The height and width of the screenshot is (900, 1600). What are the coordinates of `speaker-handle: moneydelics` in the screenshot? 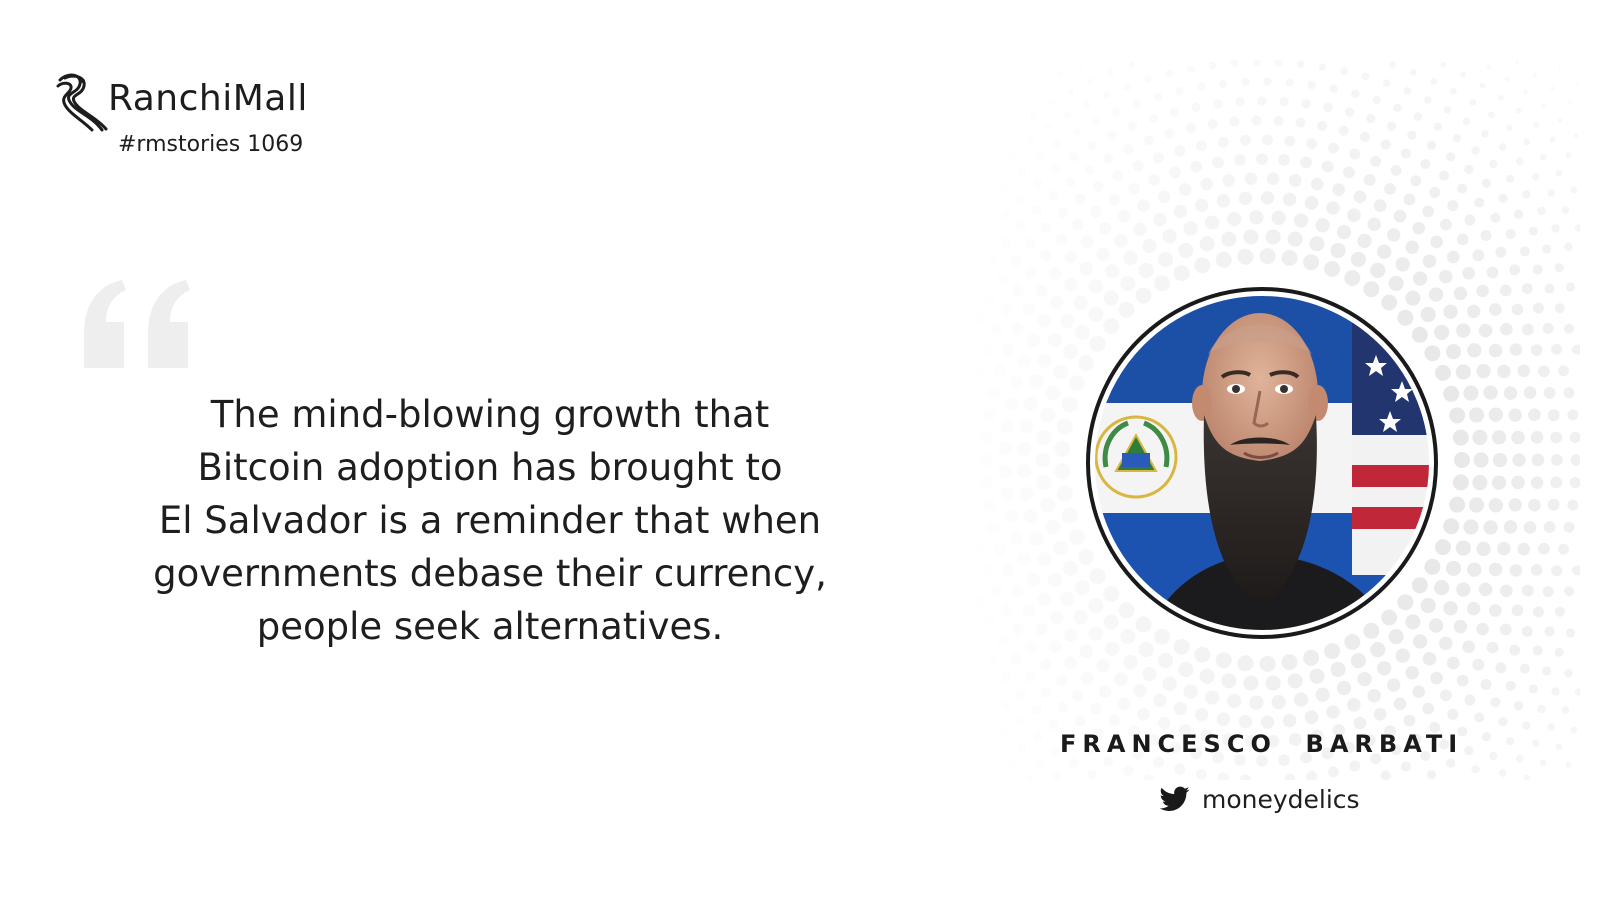 It's located at (1260, 799).